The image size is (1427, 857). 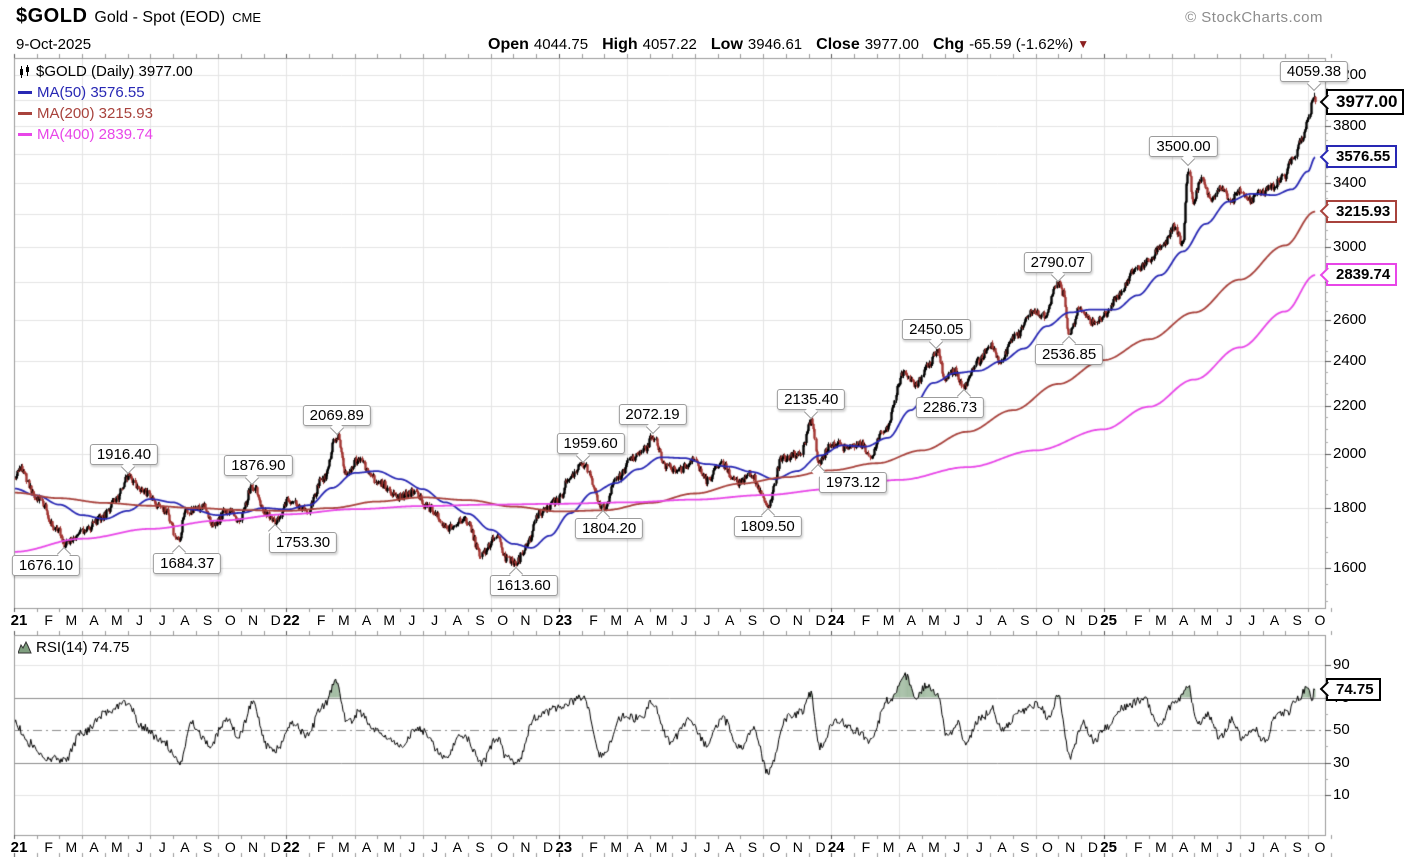 What do you see at coordinates (888, 620) in the screenshot?
I see `x-axis-label-main-38: M` at bounding box center [888, 620].